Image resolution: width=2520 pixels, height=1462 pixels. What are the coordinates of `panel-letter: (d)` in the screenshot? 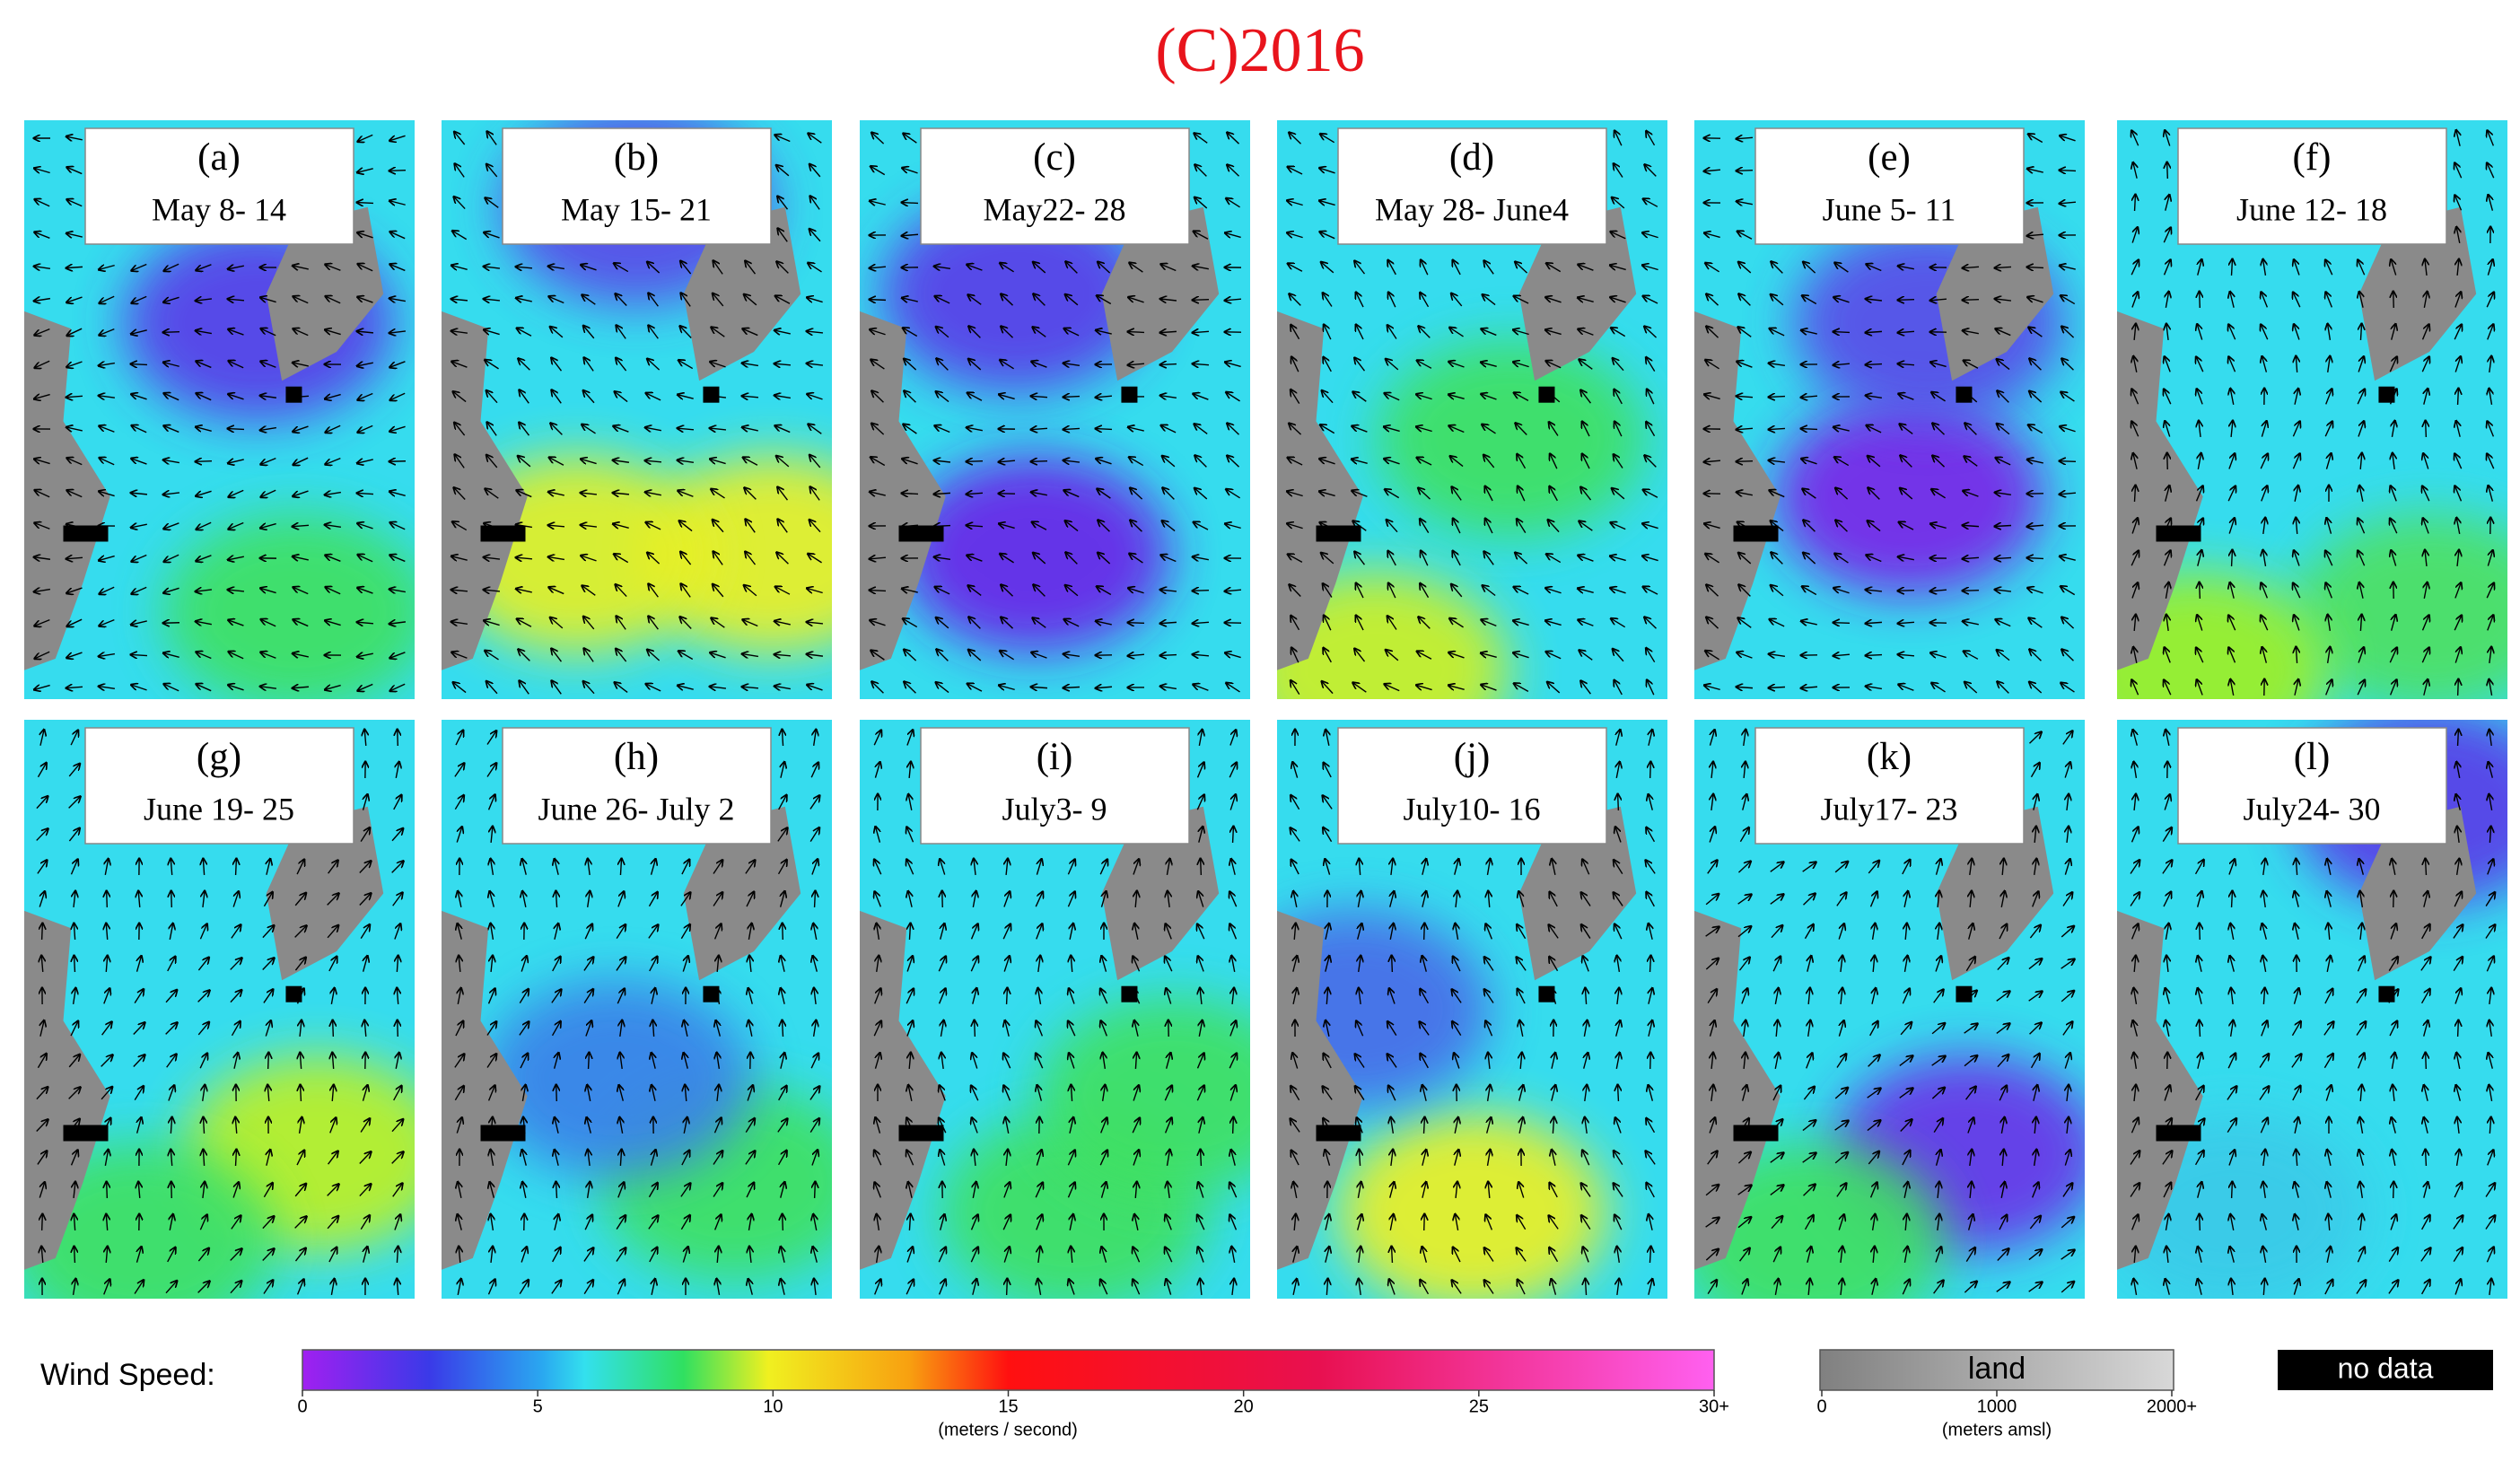 It's located at (1471, 157).